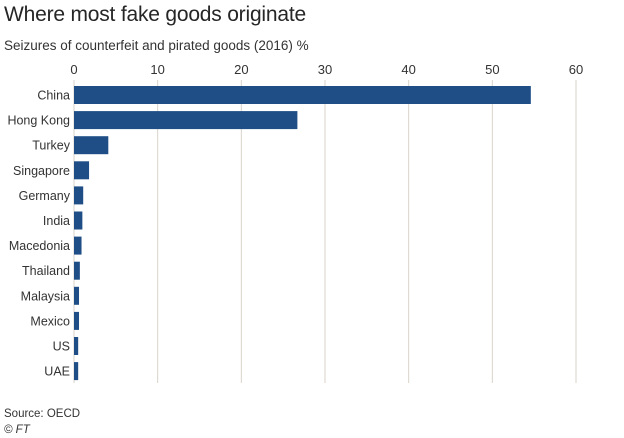 This screenshot has height=438, width=624. Describe the element at coordinates (78, 245) in the screenshot. I see `bar-macedonia` at that location.